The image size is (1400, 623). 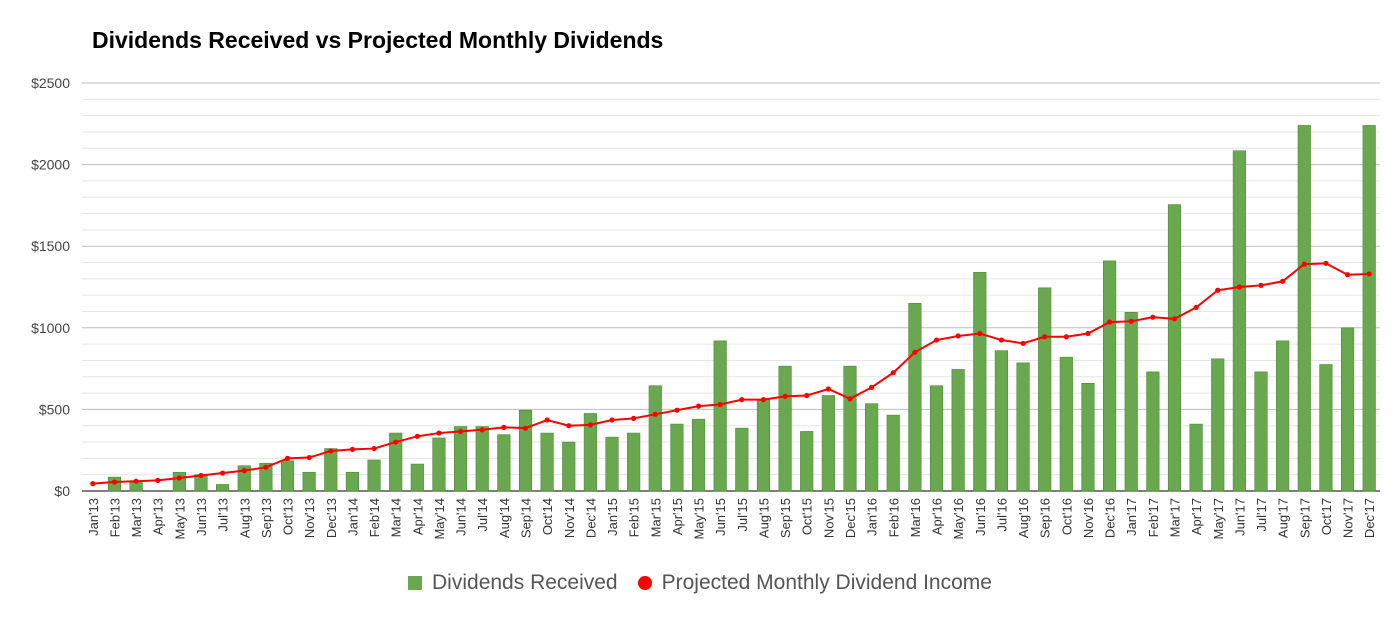 I want to click on x-tick-label: Mar'14, so click(x=396, y=517).